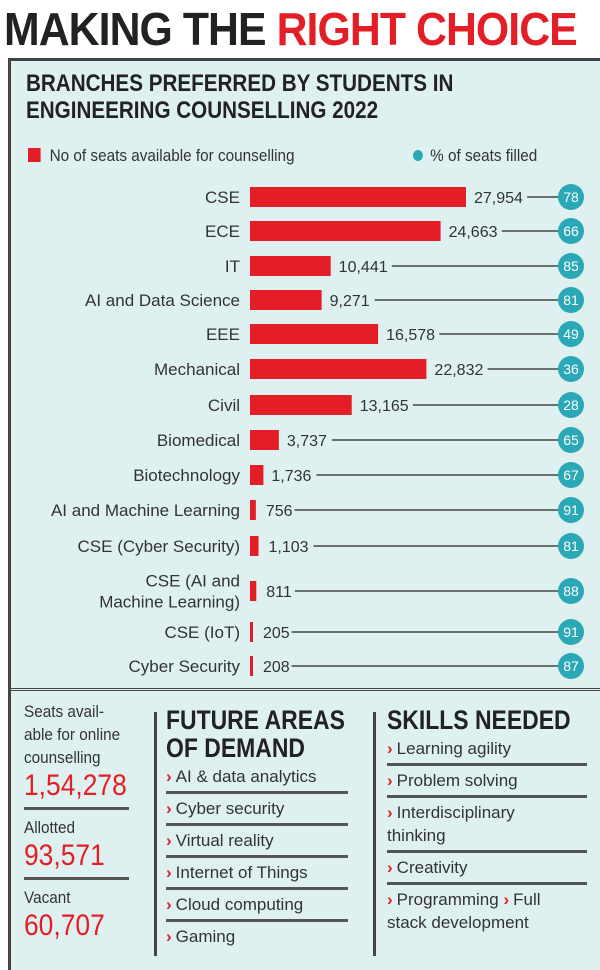  What do you see at coordinates (230, 808) in the screenshot?
I see `future-item-label: Cyber security` at bounding box center [230, 808].